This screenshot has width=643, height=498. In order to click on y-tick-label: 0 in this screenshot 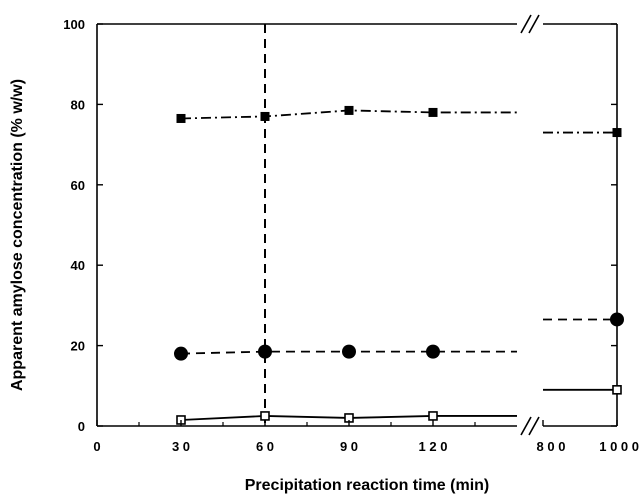, I will do `click(81, 426)`.